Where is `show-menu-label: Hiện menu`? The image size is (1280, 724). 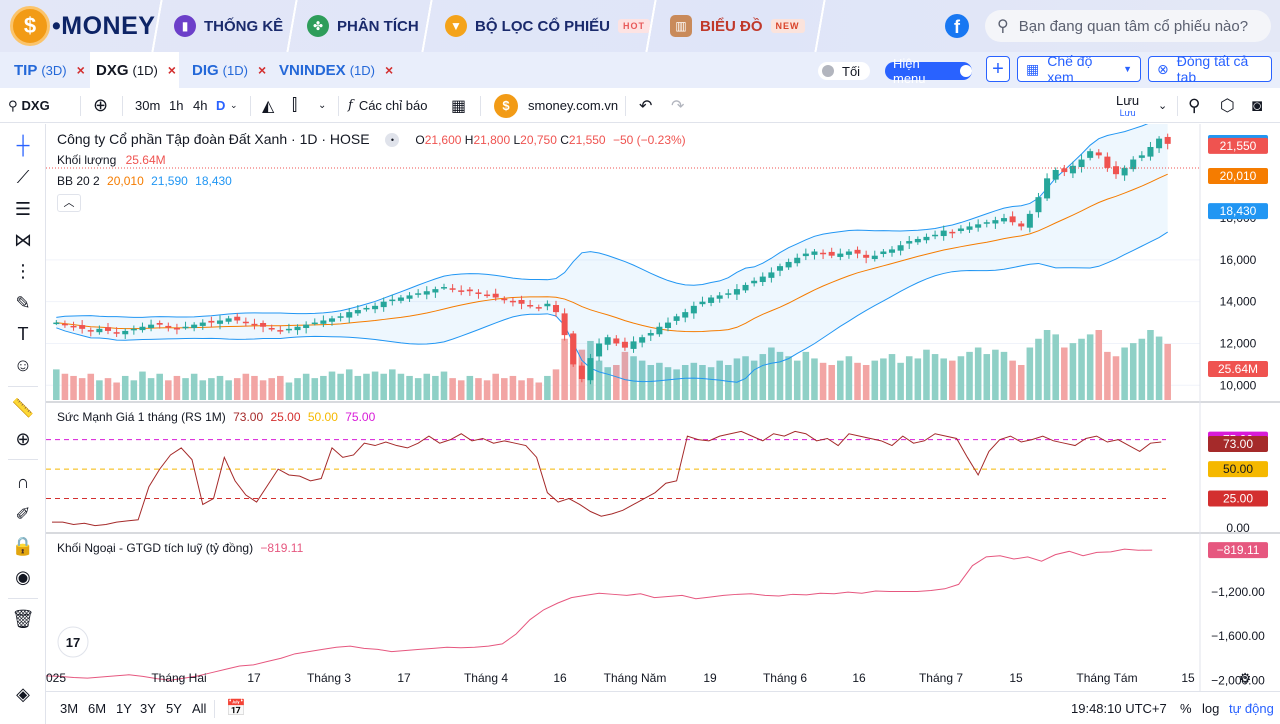
show-menu-label: Hiện menu is located at coordinates (909, 71).